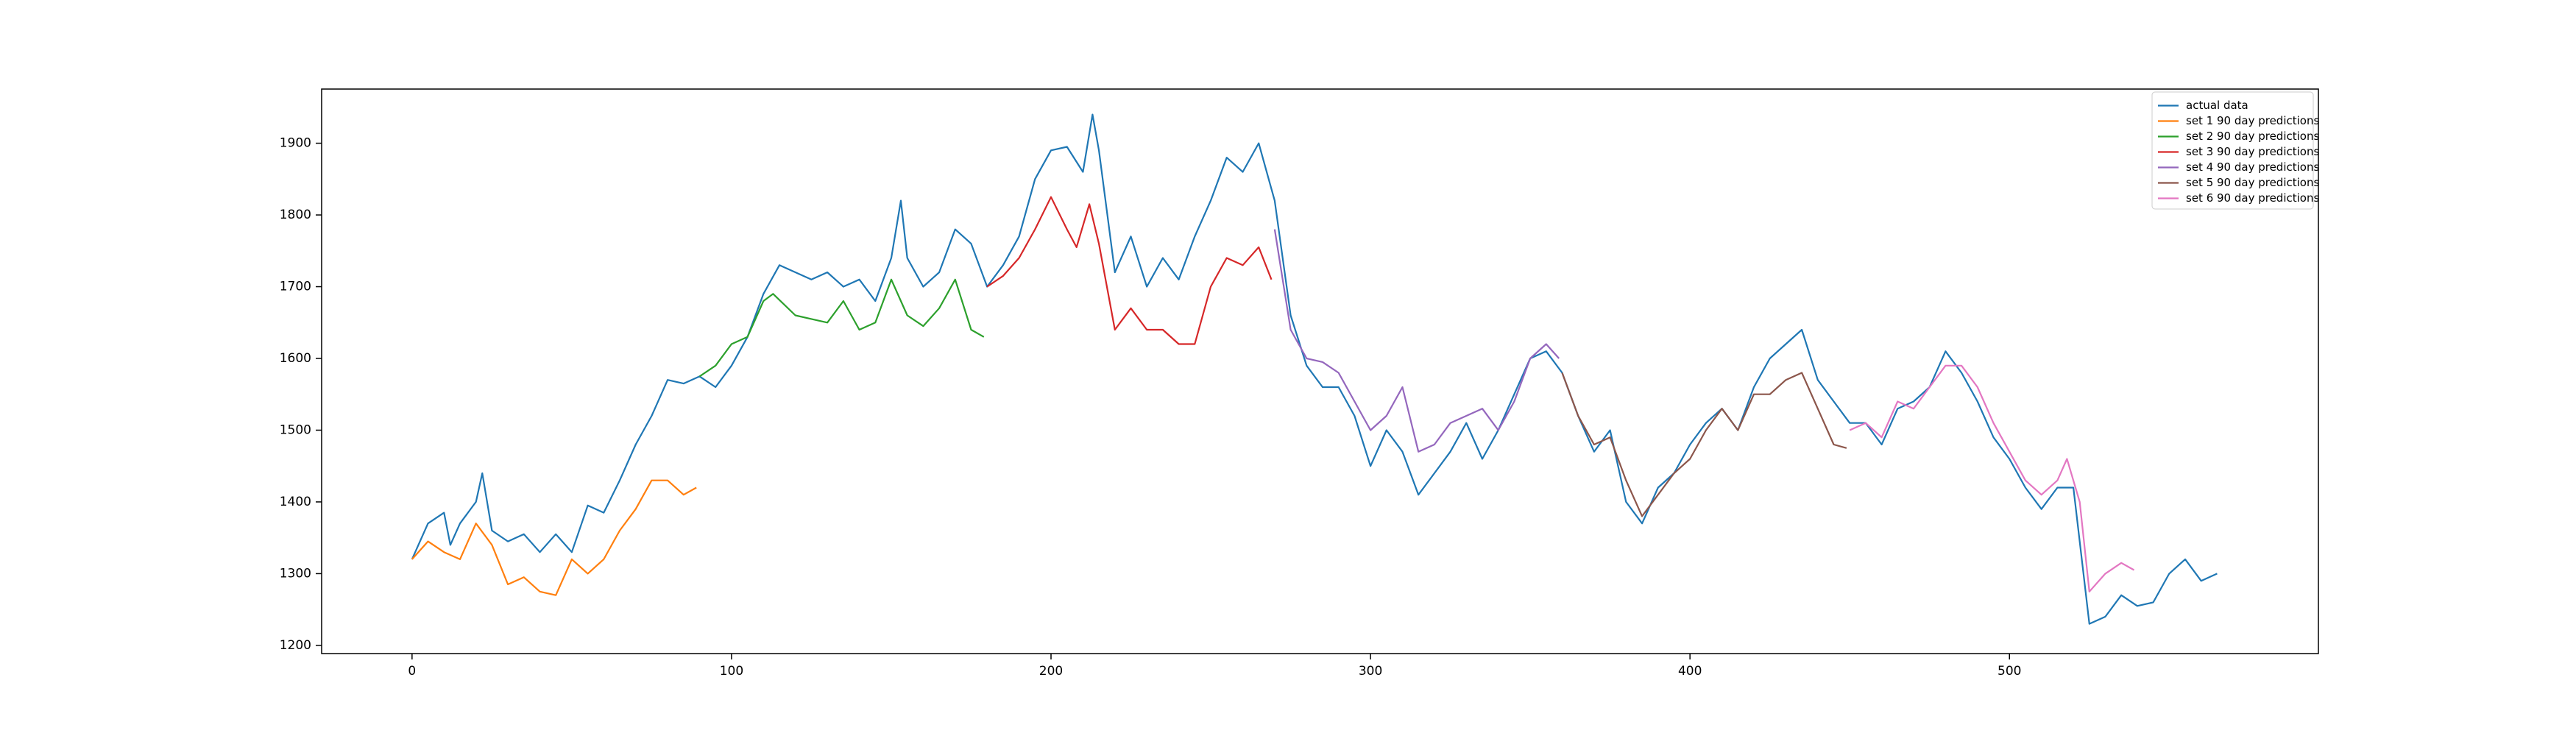  What do you see at coordinates (1051, 671) in the screenshot?
I see `x-tick-label: 200` at bounding box center [1051, 671].